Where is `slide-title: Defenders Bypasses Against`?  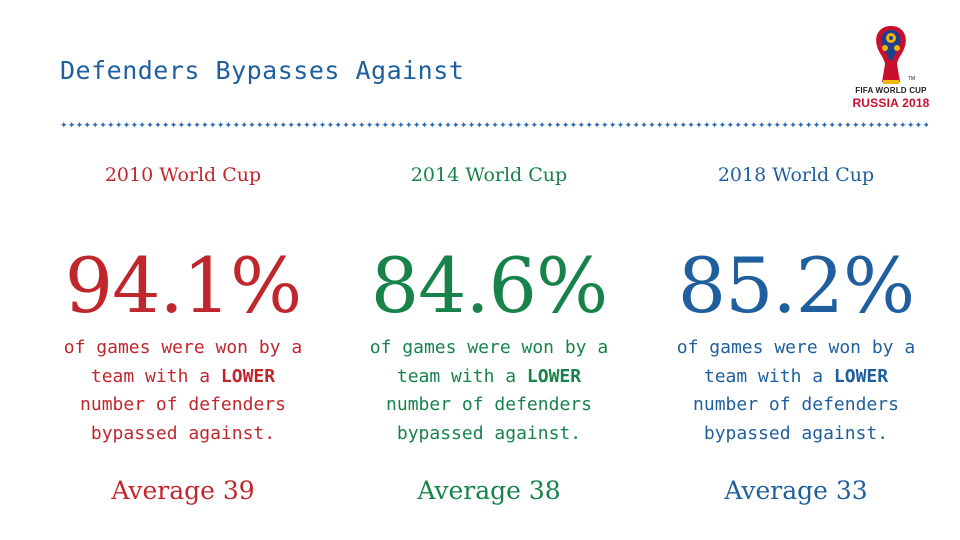 slide-title: Defenders Bypasses Against is located at coordinates (262, 70).